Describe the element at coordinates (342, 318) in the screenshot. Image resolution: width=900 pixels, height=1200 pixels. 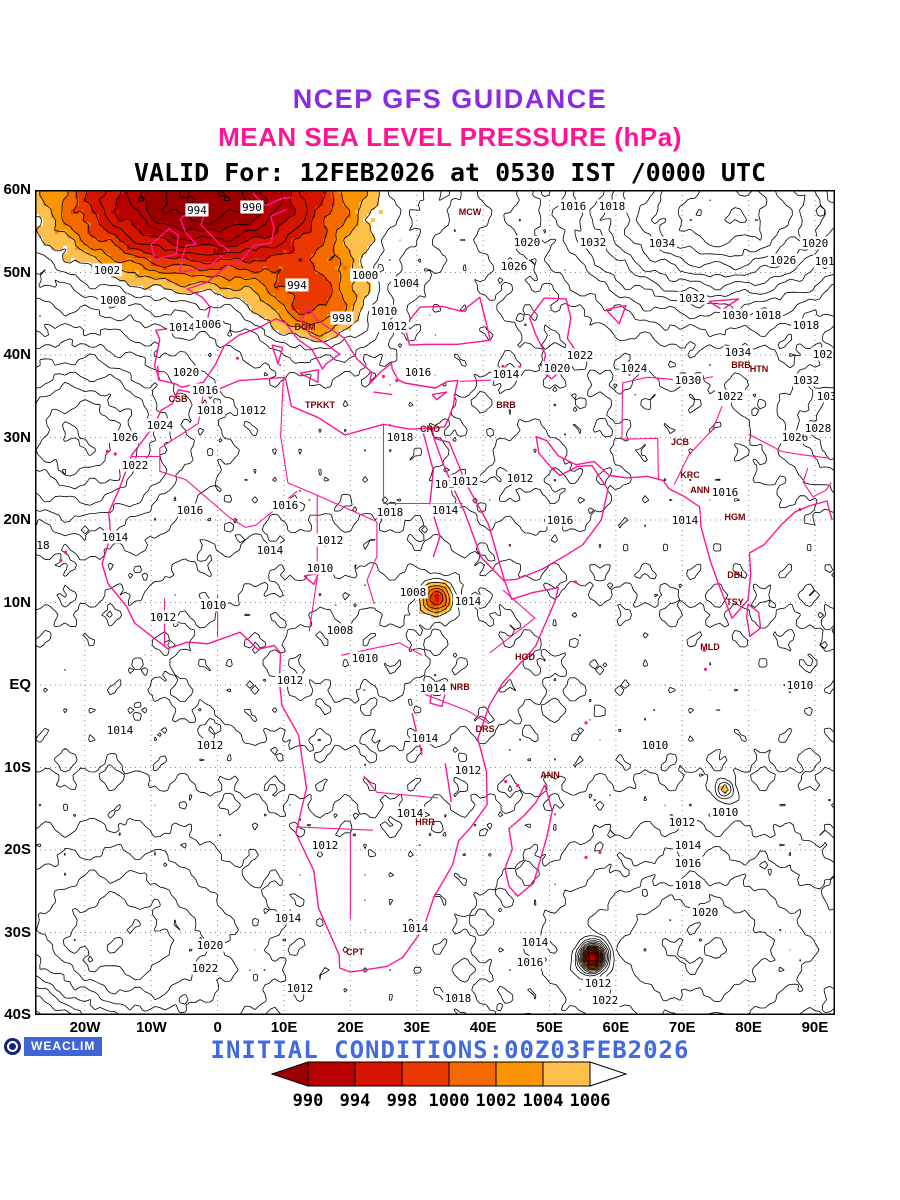
I see `isobar-label: 998` at that location.